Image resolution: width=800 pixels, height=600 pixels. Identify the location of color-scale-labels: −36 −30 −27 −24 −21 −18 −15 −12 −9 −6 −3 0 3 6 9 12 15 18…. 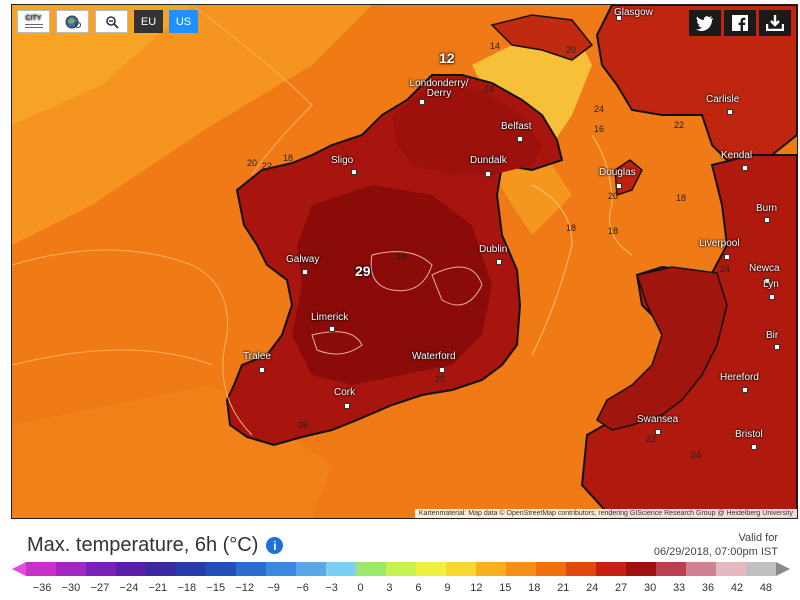
(401, 590).